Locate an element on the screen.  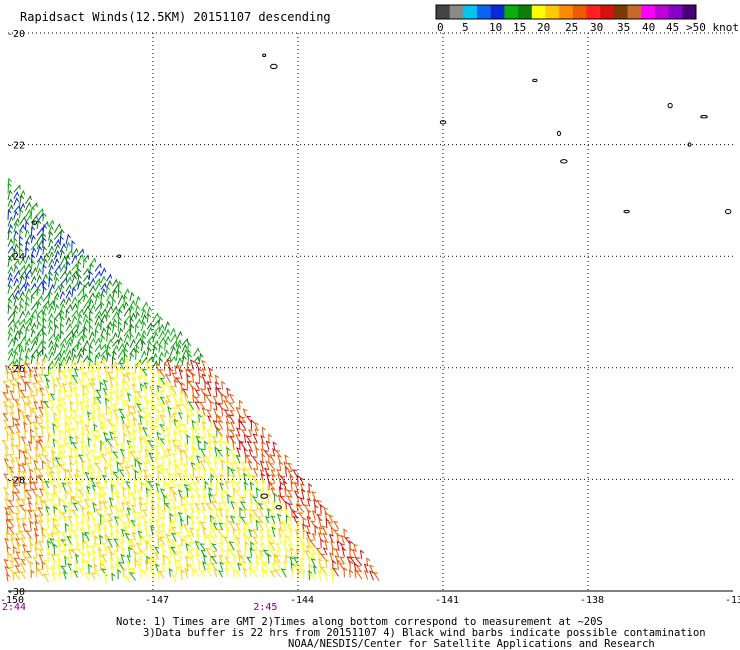
legend-swatch is located at coordinates (593, 12).